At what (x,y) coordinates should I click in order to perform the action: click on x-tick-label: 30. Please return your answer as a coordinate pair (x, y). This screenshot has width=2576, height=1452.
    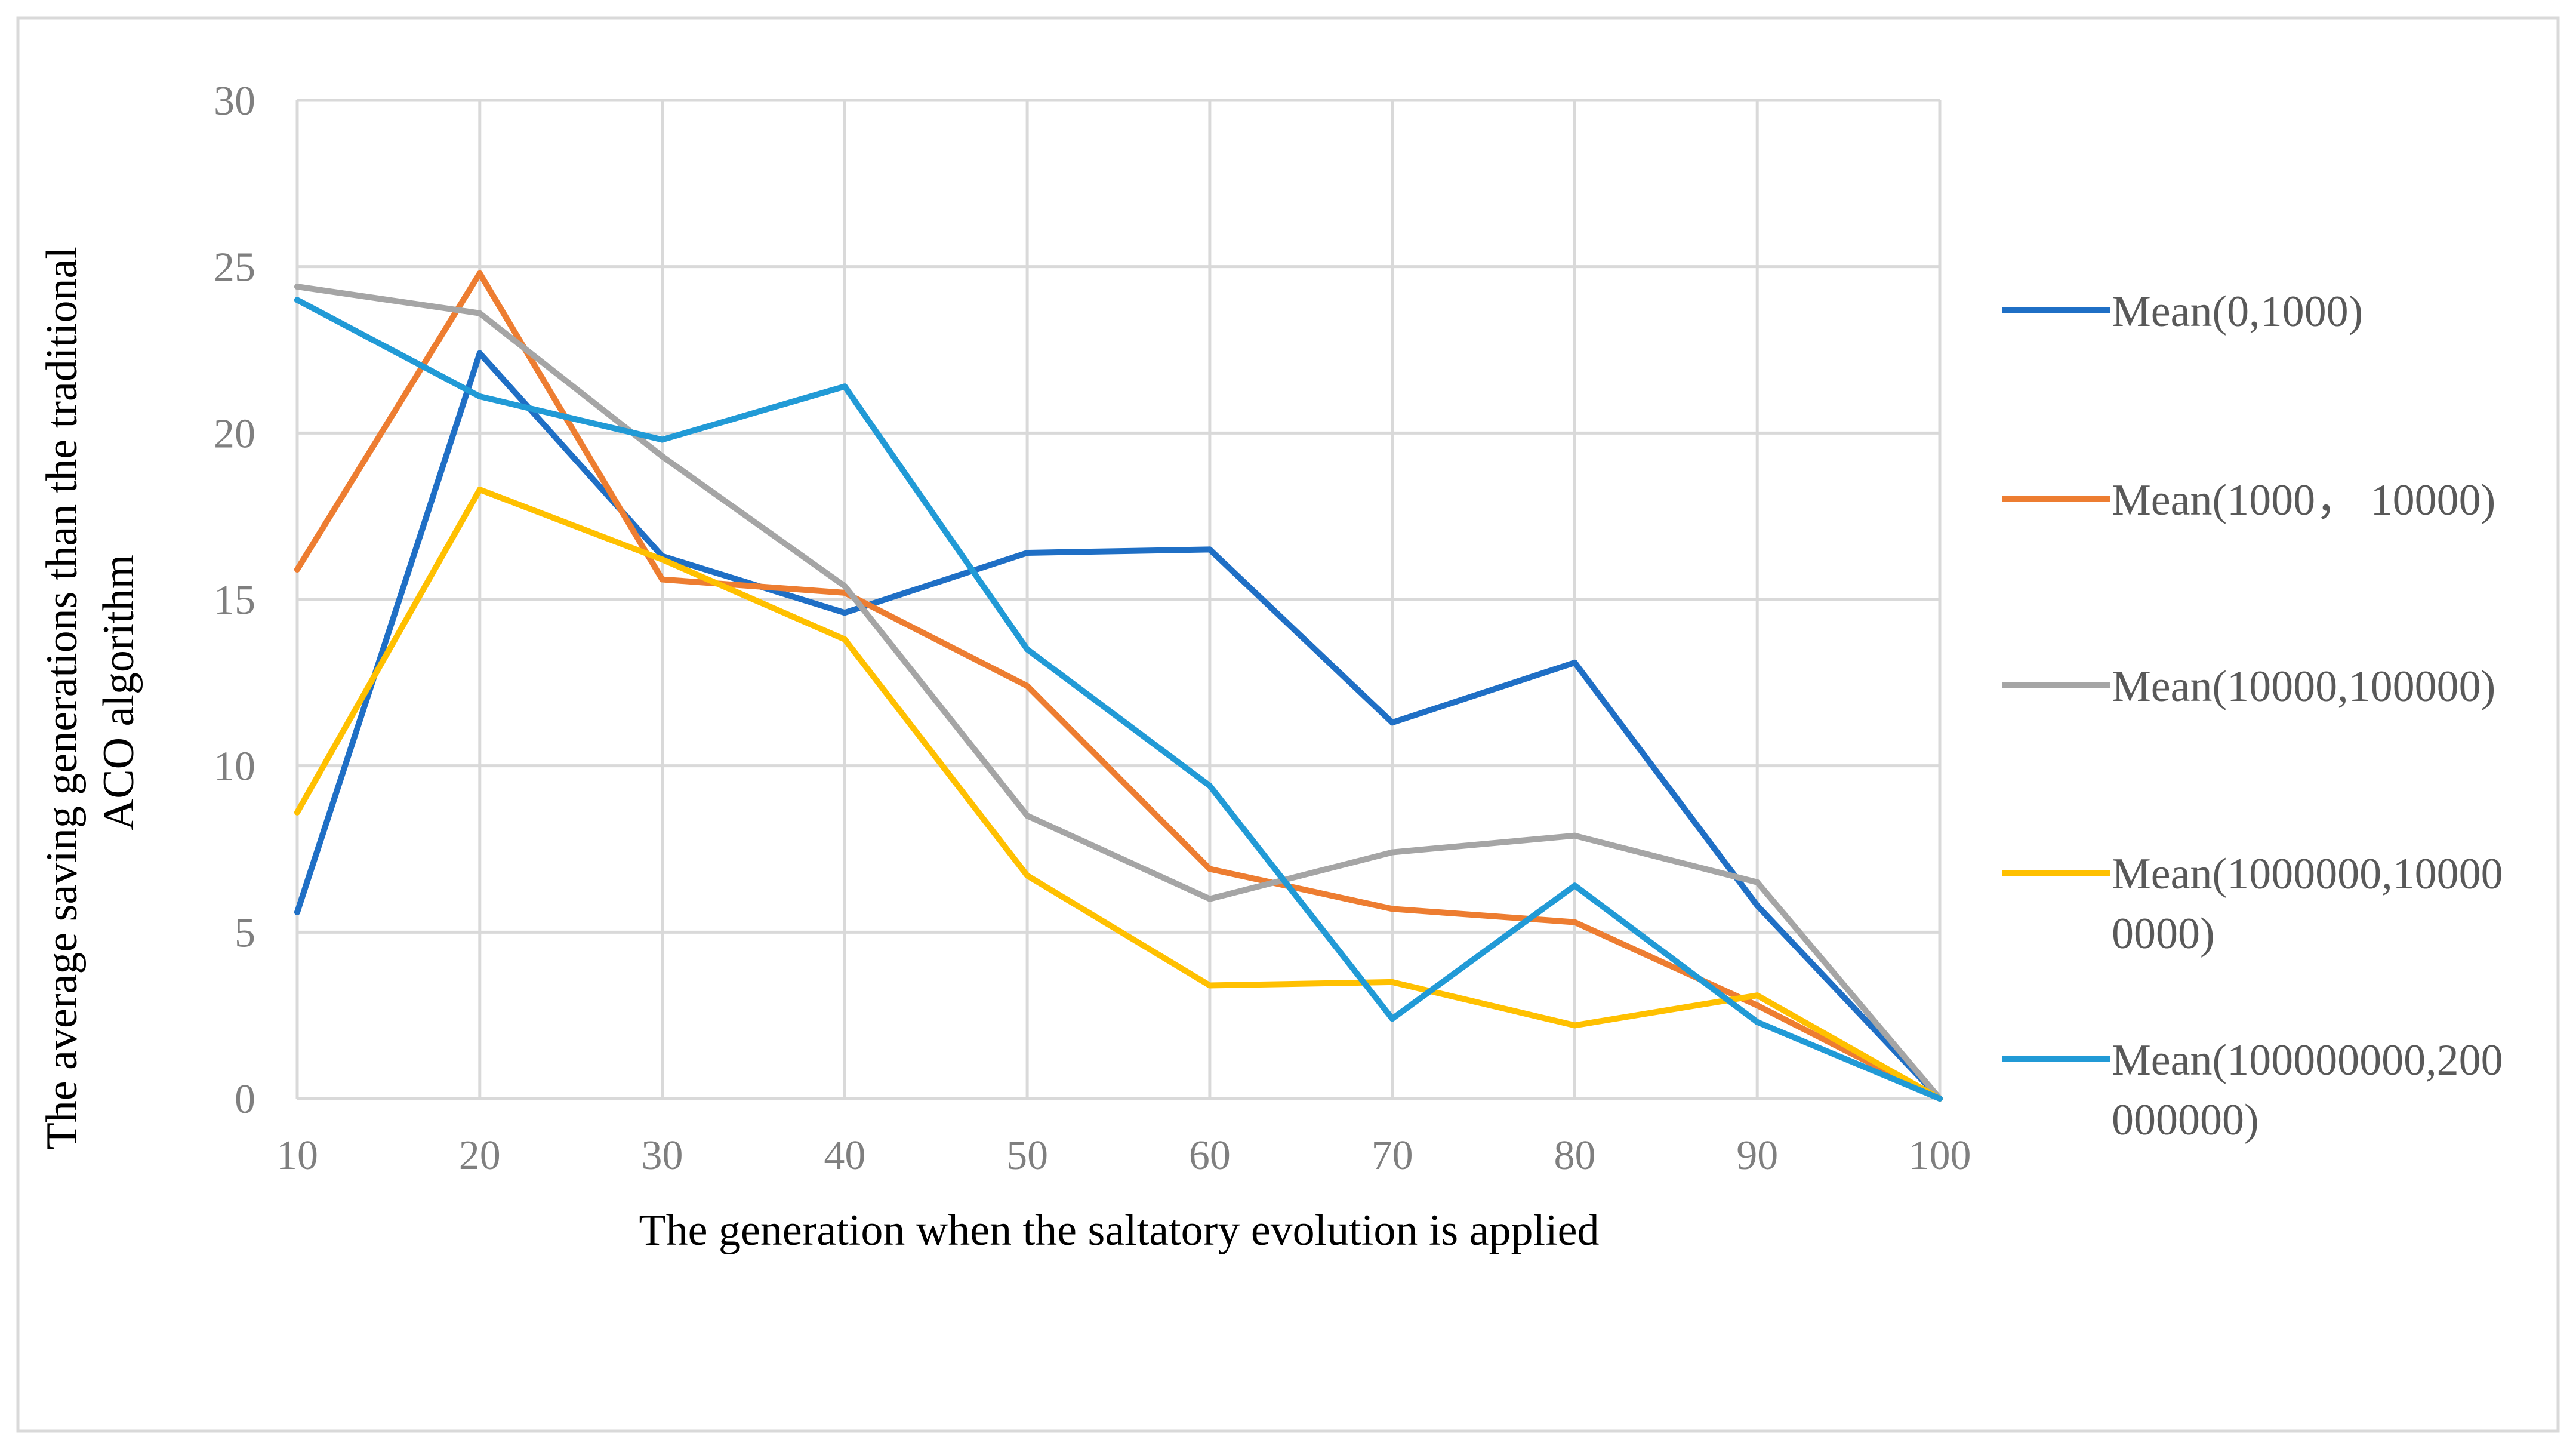
    Looking at the image, I should click on (662, 1156).